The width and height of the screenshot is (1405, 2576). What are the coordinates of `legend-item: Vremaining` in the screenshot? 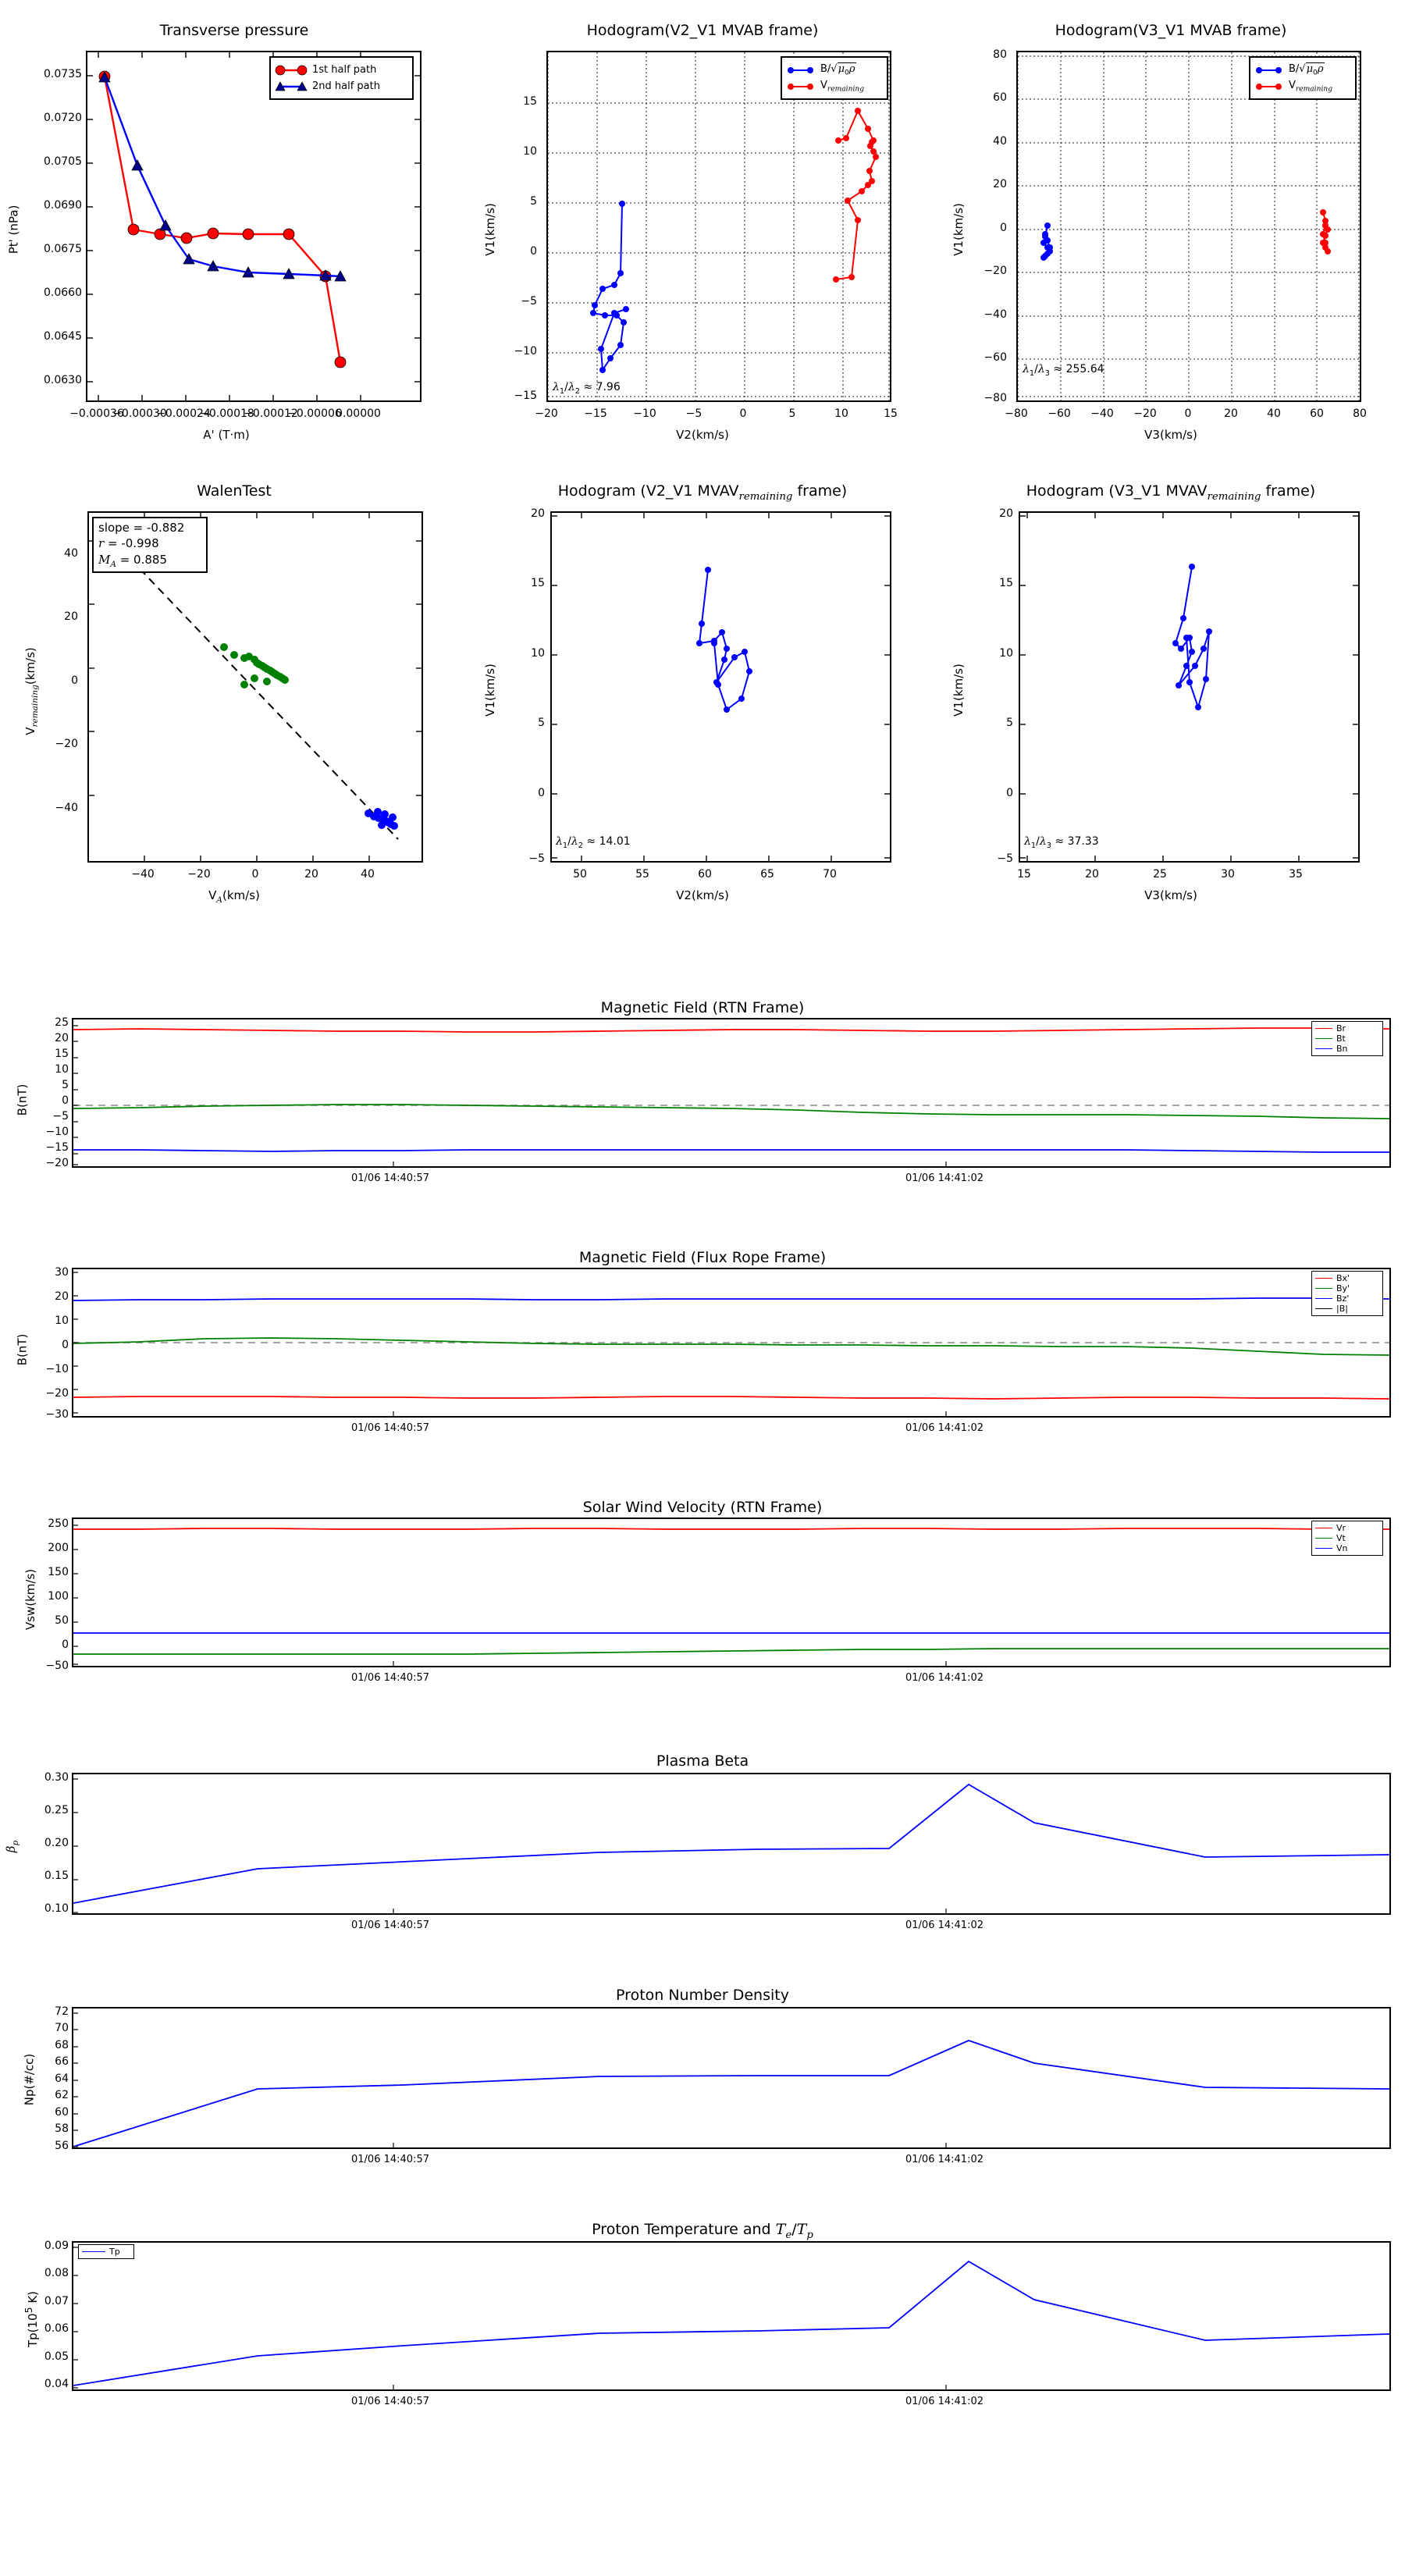 It's located at (1302, 86).